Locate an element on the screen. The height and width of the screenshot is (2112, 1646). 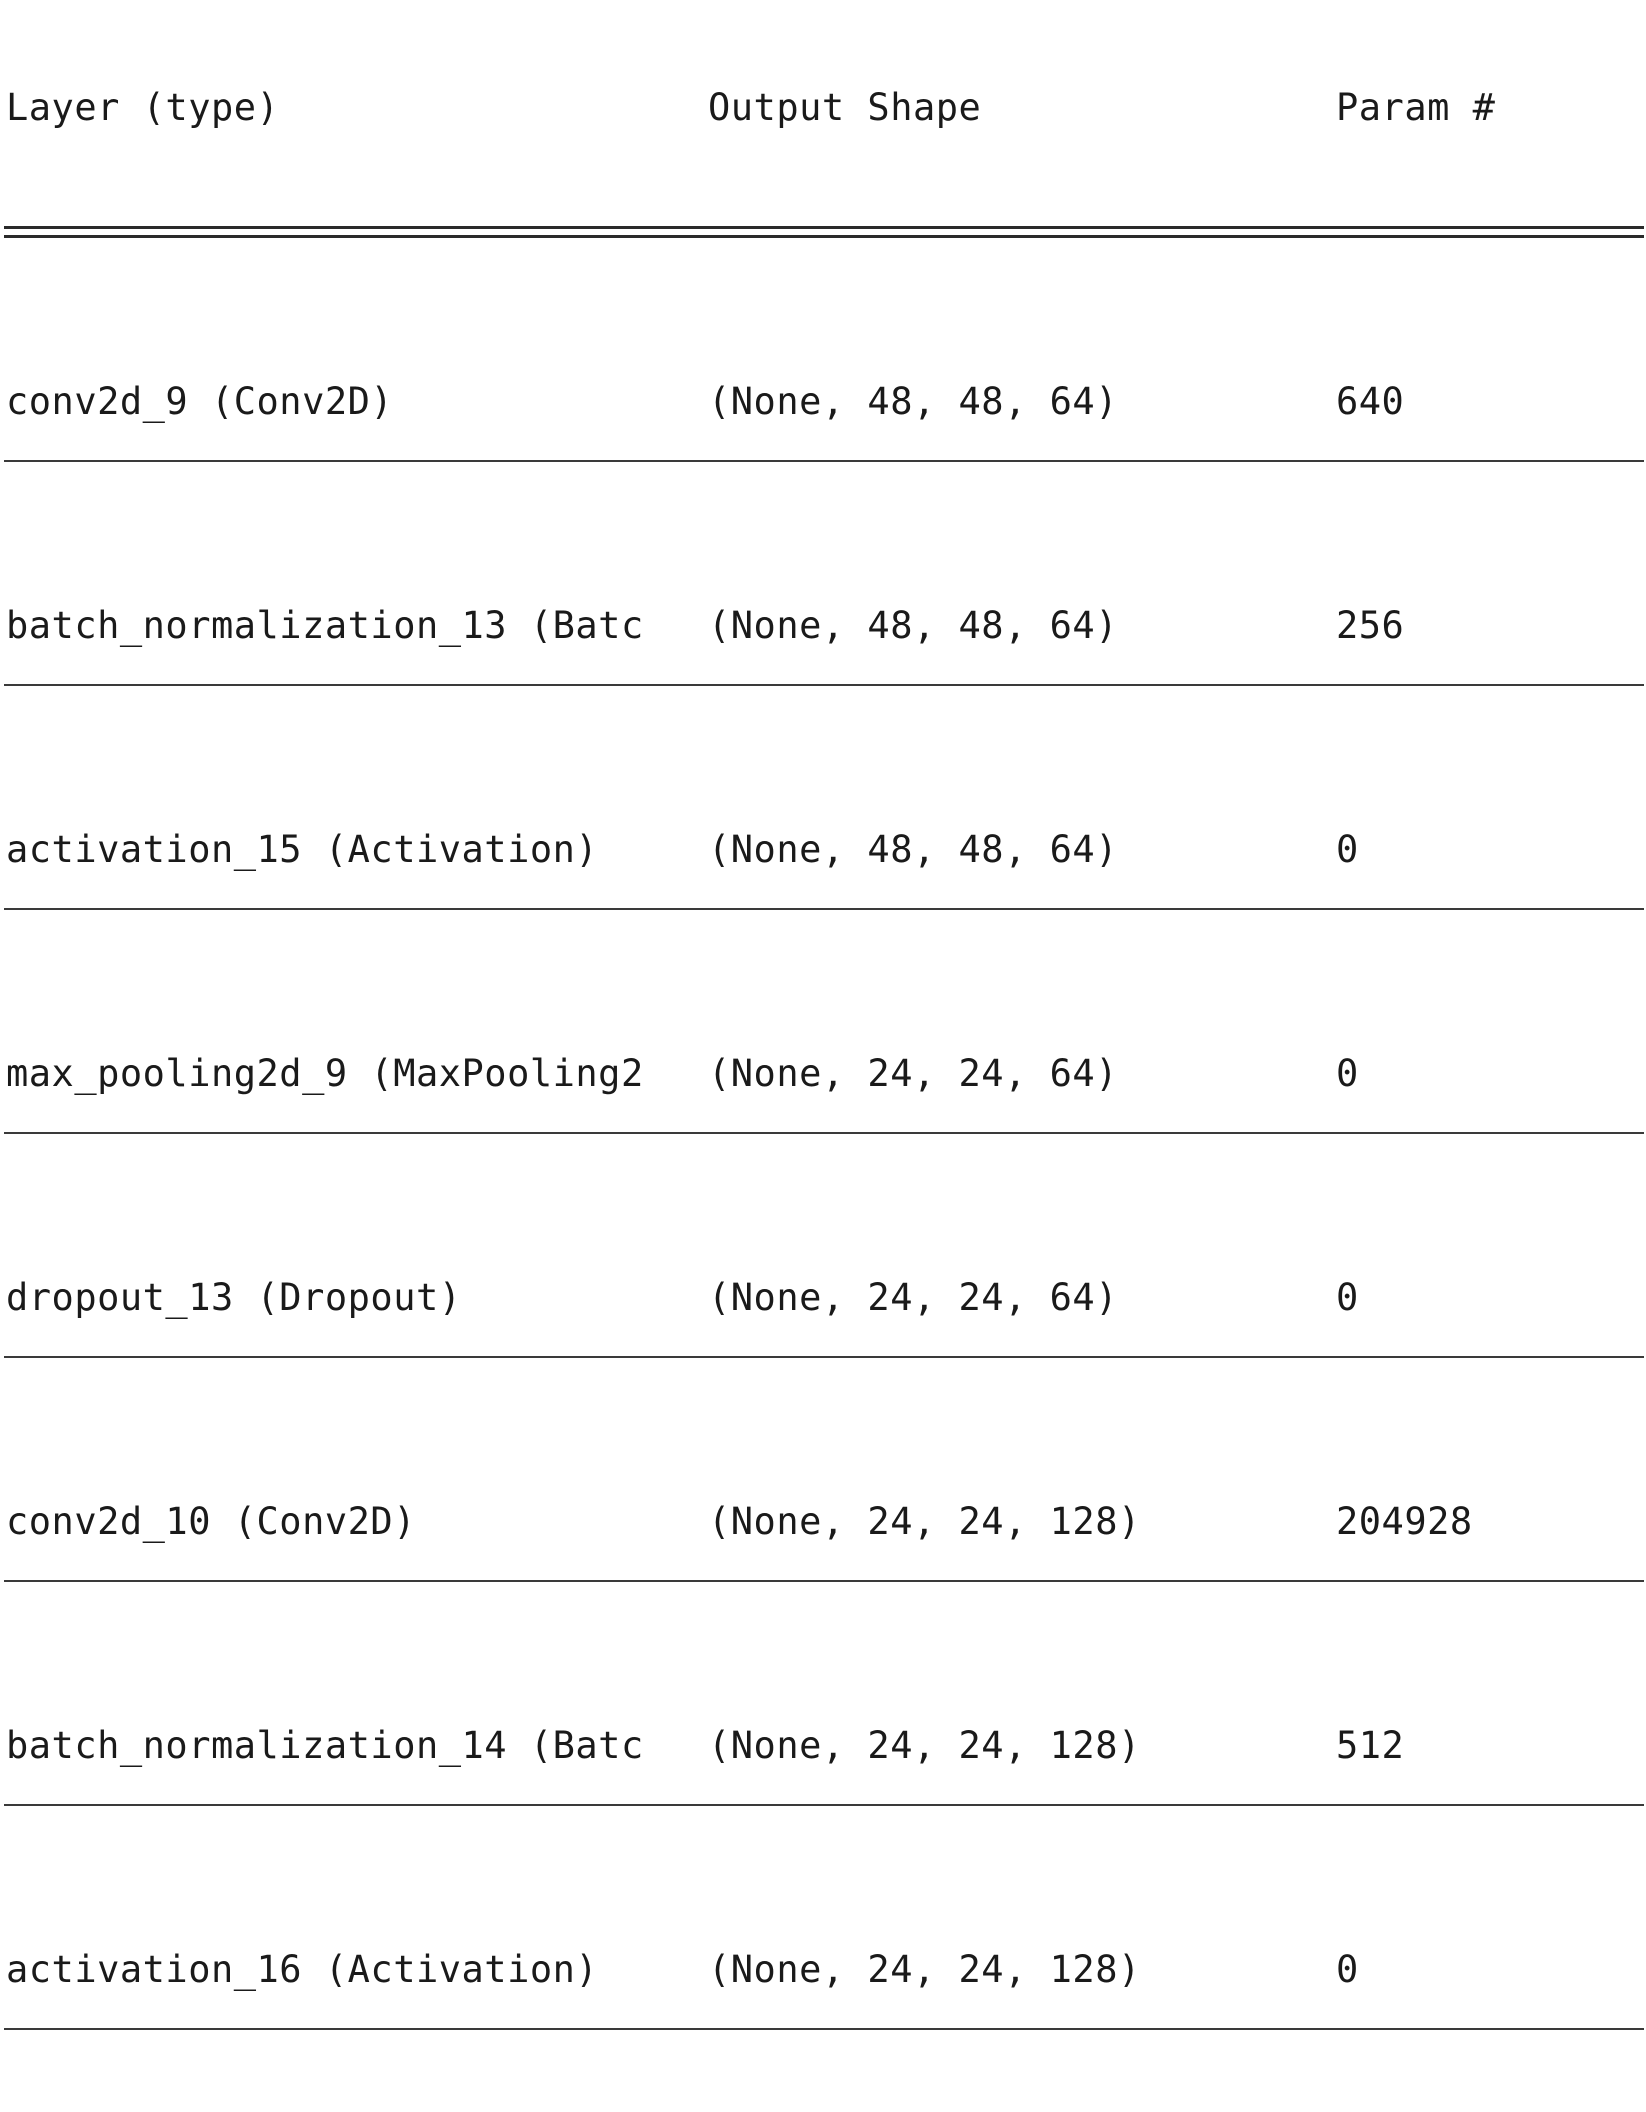
param-count: 256 is located at coordinates (1370, 625).